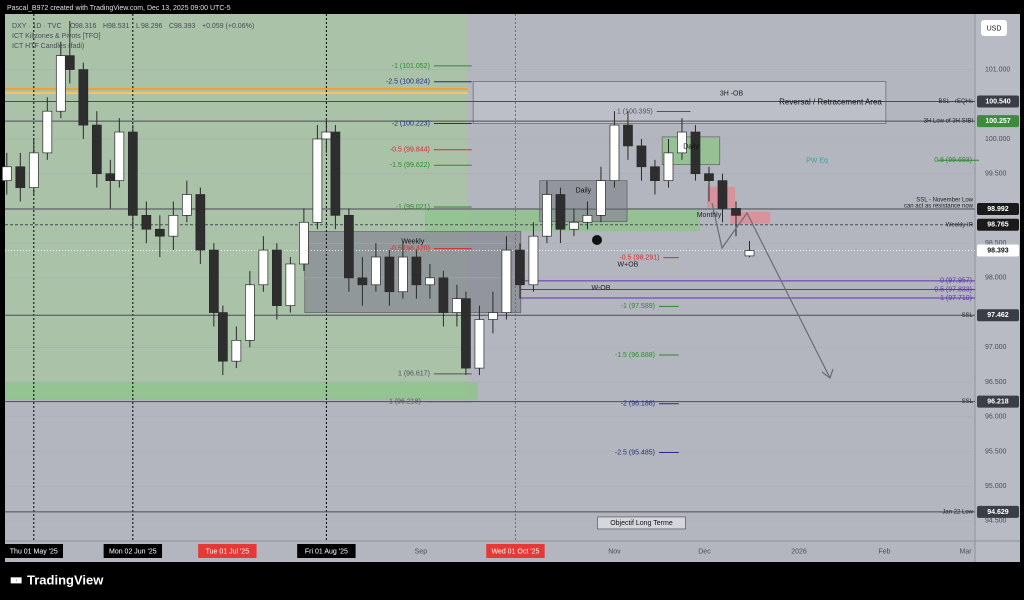 This screenshot has width=1024, height=600. What do you see at coordinates (827, 373) in the screenshot?
I see `arrow-head` at bounding box center [827, 373].